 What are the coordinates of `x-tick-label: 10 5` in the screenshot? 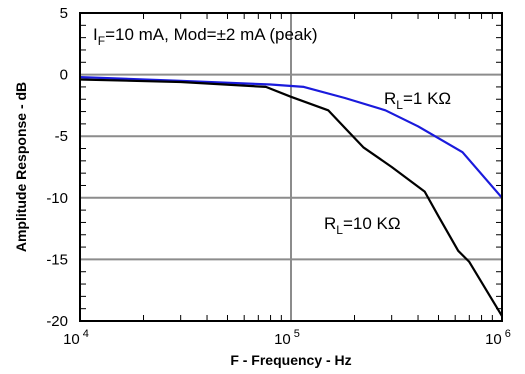 It's located at (287, 338).